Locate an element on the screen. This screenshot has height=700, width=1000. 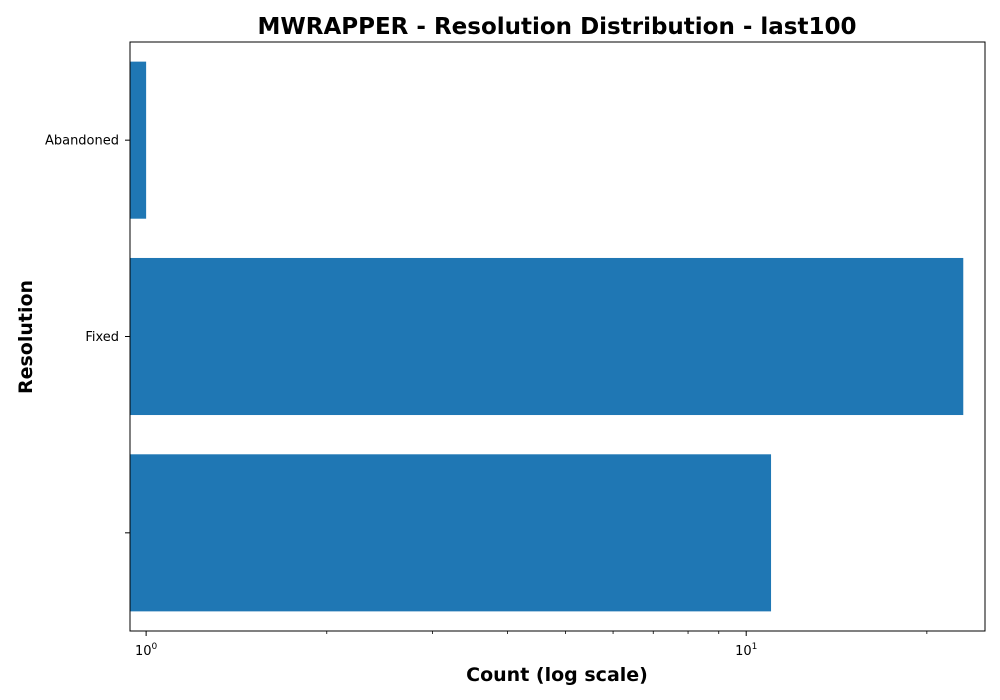
bar-abandoned is located at coordinates (138, 140).